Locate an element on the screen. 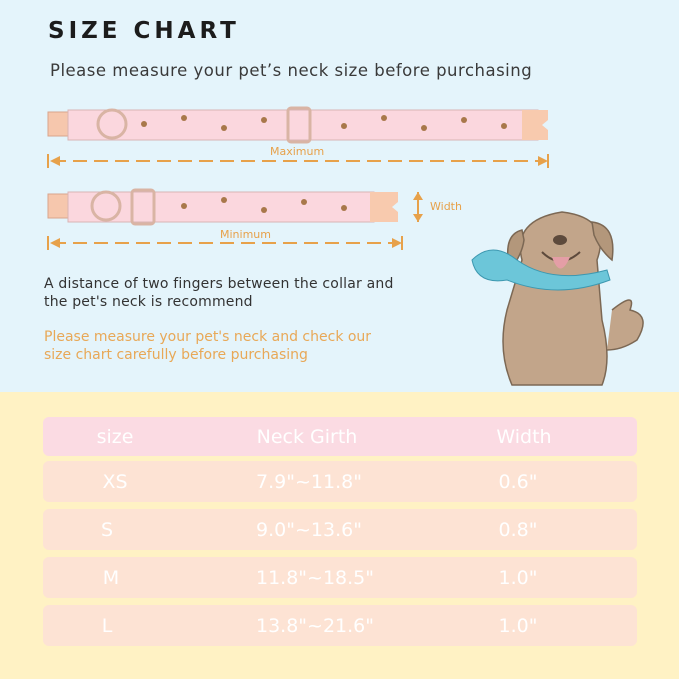 The width and height of the screenshot is (679, 679). table-row: S 9.0"~13.6" 0.8" is located at coordinates (340, 529).